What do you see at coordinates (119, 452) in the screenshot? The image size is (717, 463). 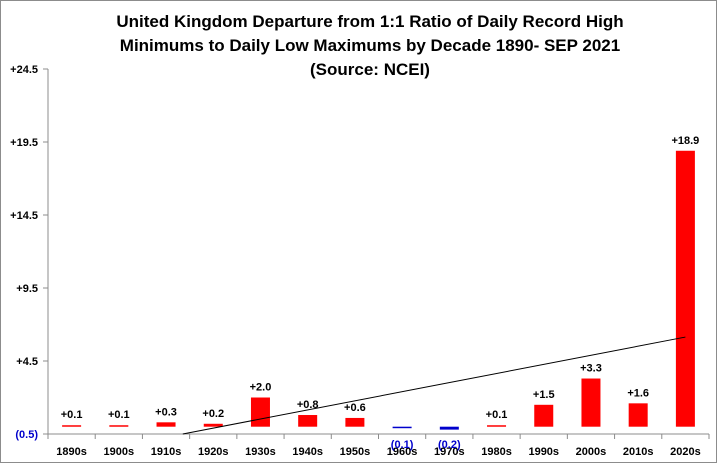 I see `x-tick-label: 1900s` at bounding box center [119, 452].